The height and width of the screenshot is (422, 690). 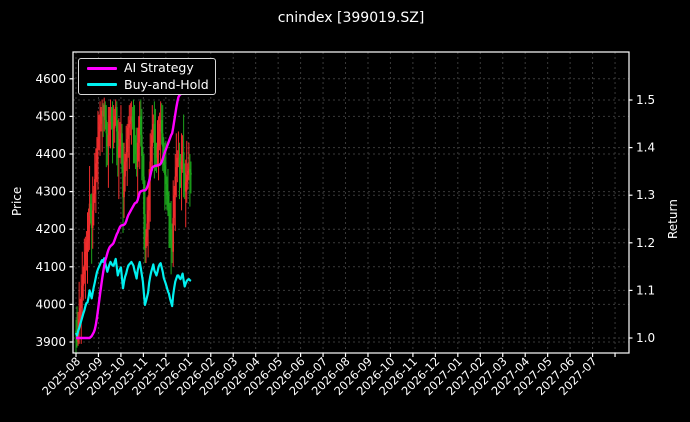 I want to click on svg-text: 4600, so click(x=50, y=79).